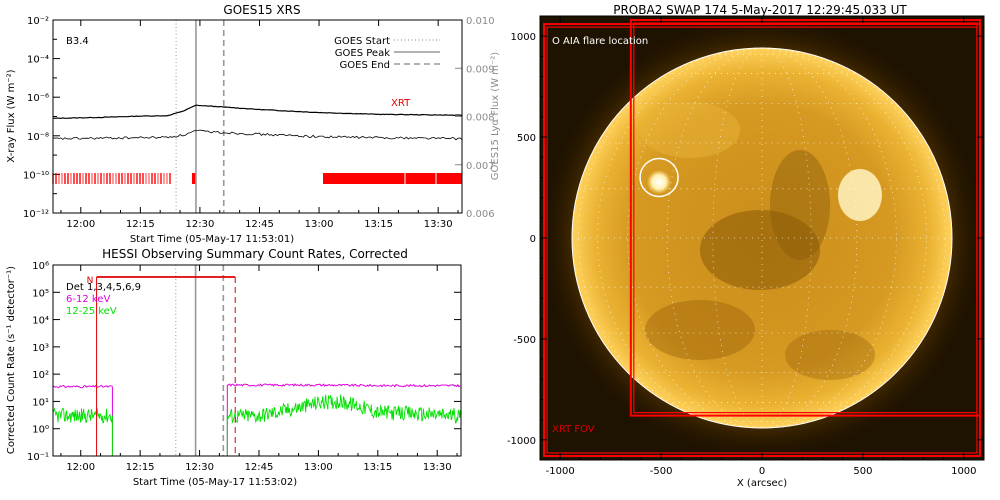 The width and height of the screenshot is (1000, 500). What do you see at coordinates (40, 348) in the screenshot?
I see `hessi-ytick-label: 10³` at bounding box center [40, 348].